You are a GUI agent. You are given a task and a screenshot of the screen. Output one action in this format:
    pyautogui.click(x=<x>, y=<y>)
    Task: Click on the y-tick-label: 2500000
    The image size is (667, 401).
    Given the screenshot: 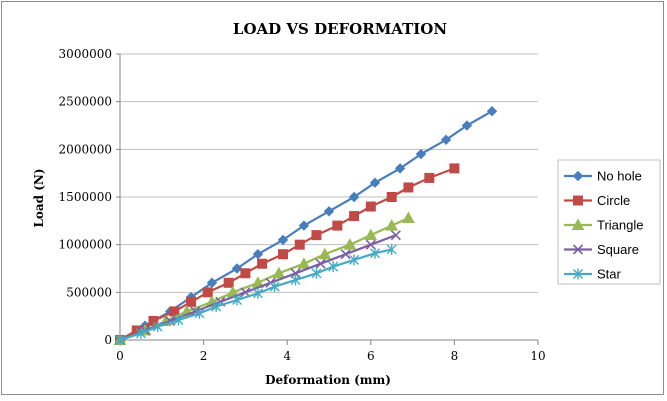 What is the action you would take?
    pyautogui.click(x=85, y=102)
    